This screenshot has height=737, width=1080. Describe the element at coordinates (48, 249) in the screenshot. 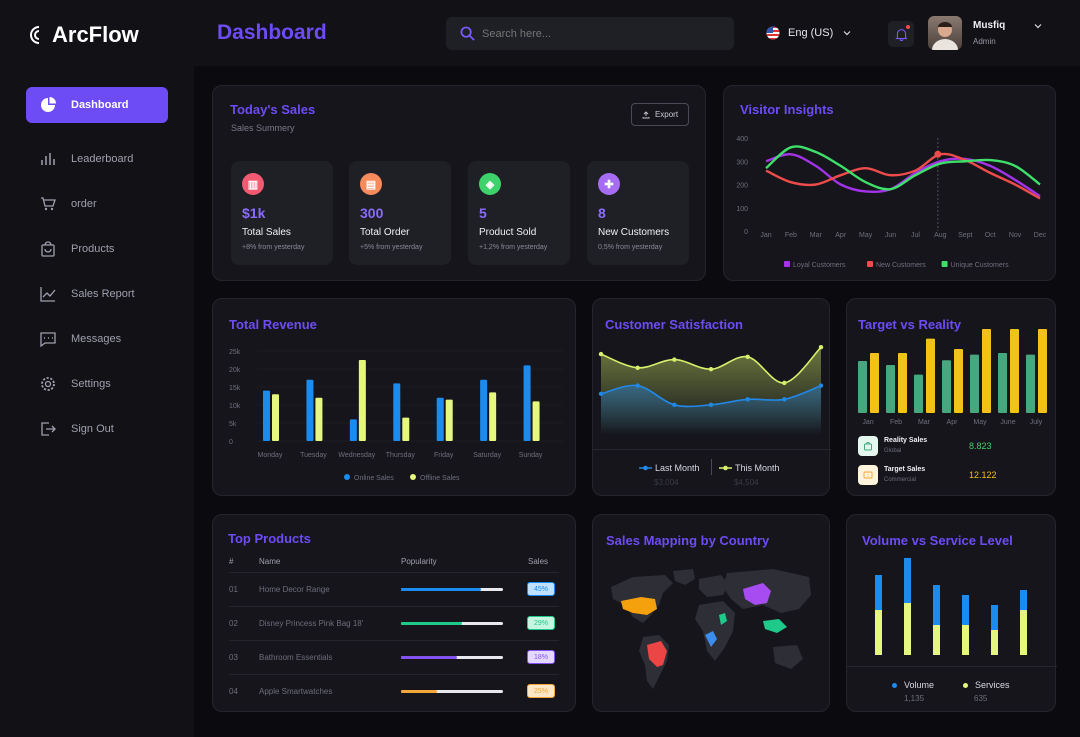

I see `bag-icon` at that location.